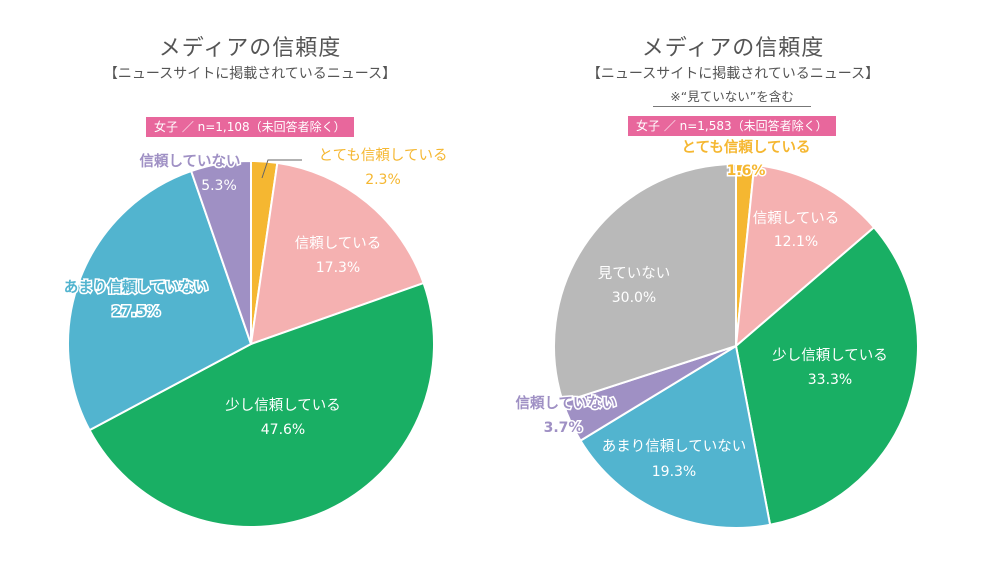 The width and height of the screenshot is (1000, 562). Describe the element at coordinates (338, 268) in the screenshot. I see `slice-value-label: 17.3%` at that location.